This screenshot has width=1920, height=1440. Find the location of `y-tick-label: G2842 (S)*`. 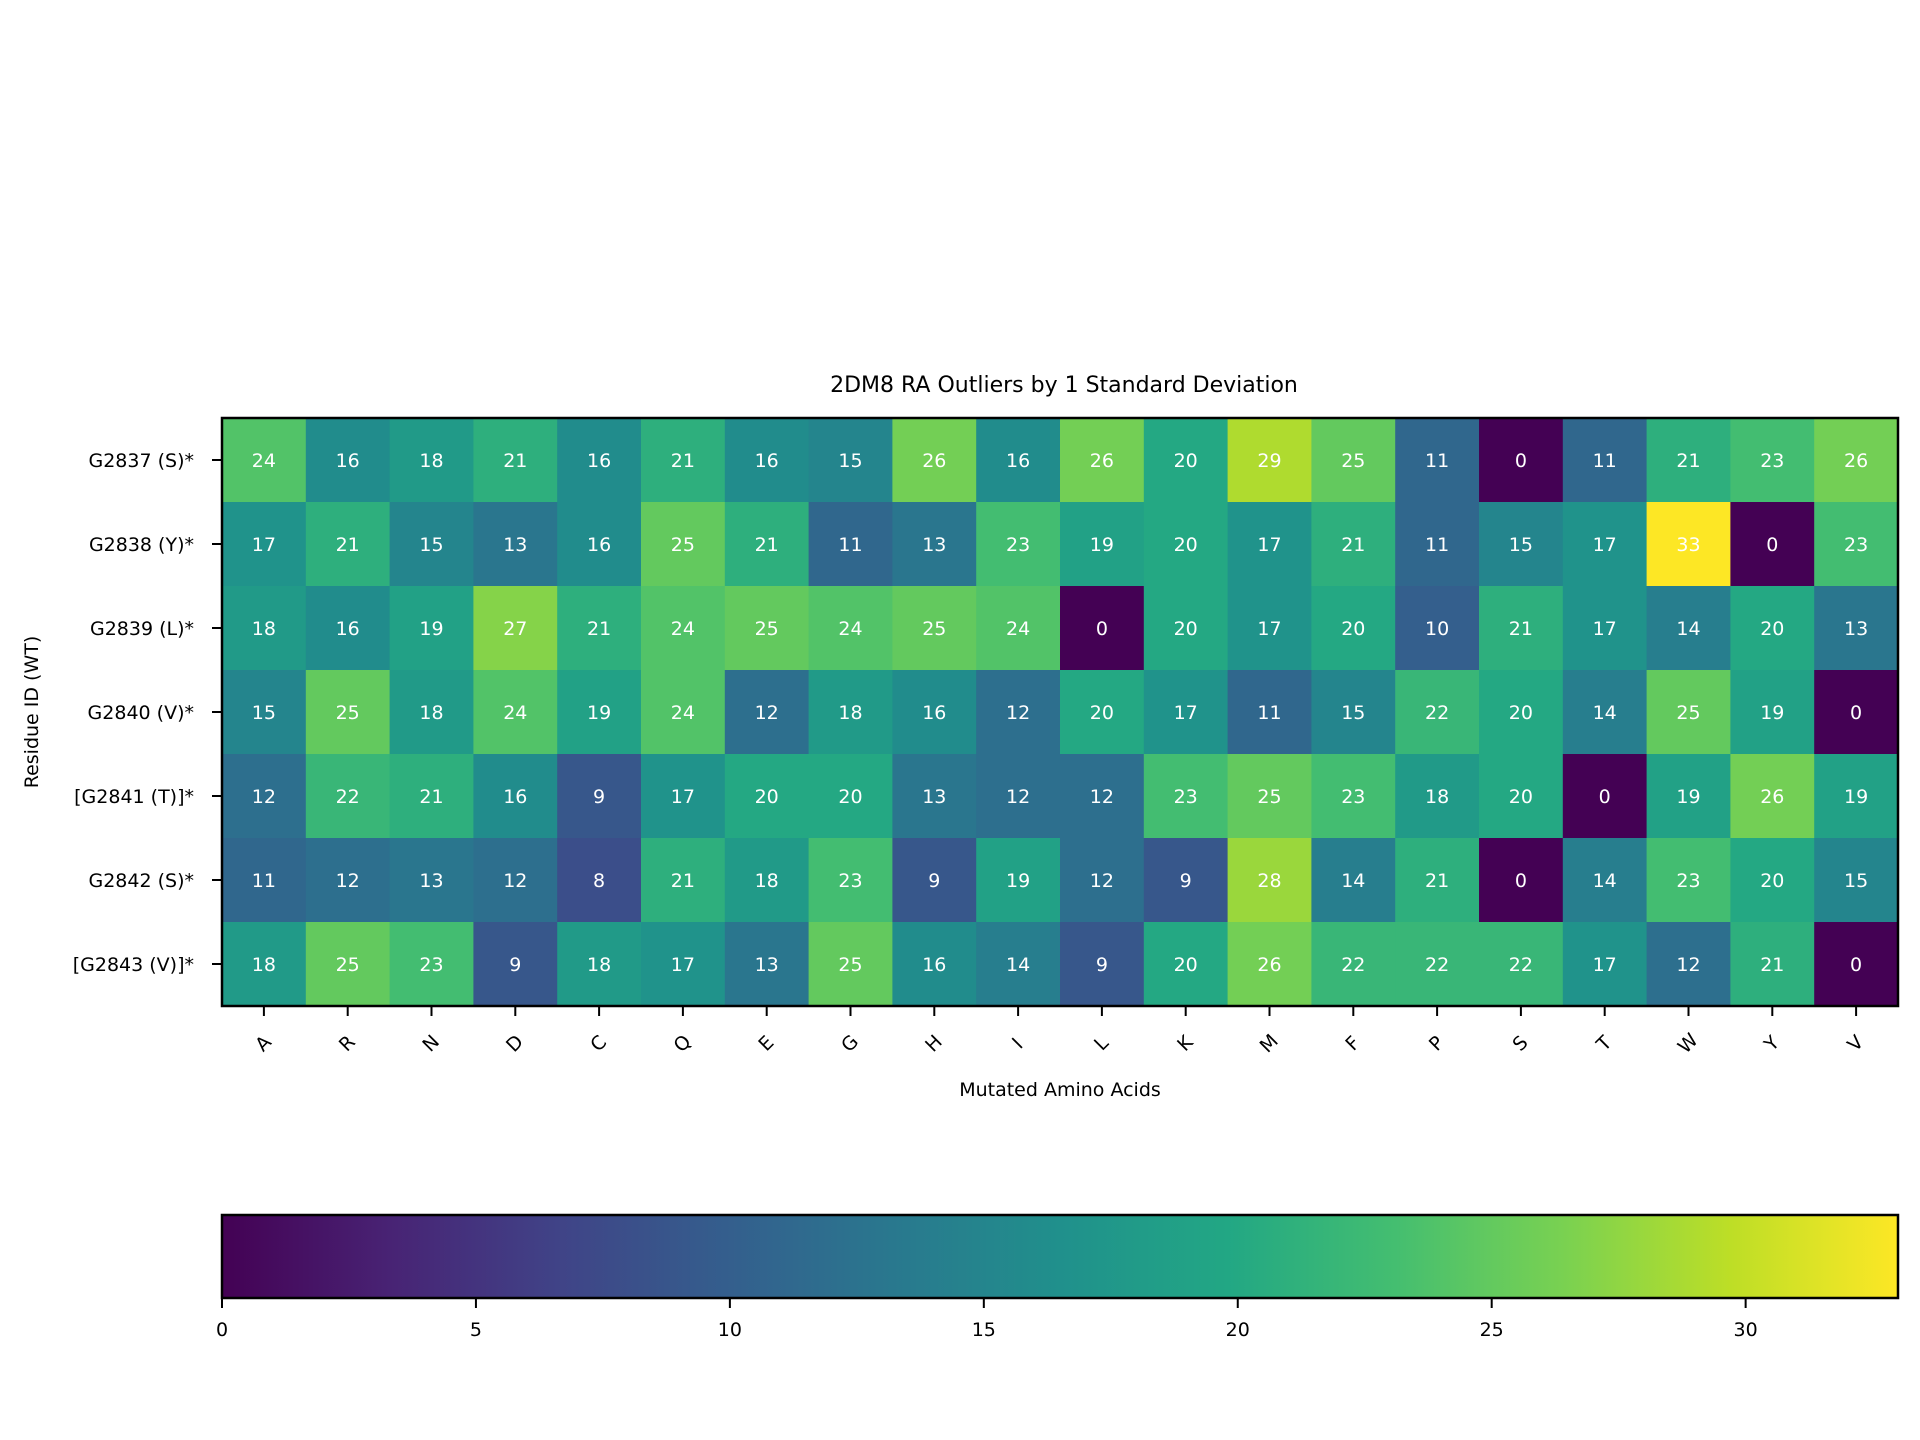

y-tick-label: G2842 (S)* is located at coordinates (141, 881).